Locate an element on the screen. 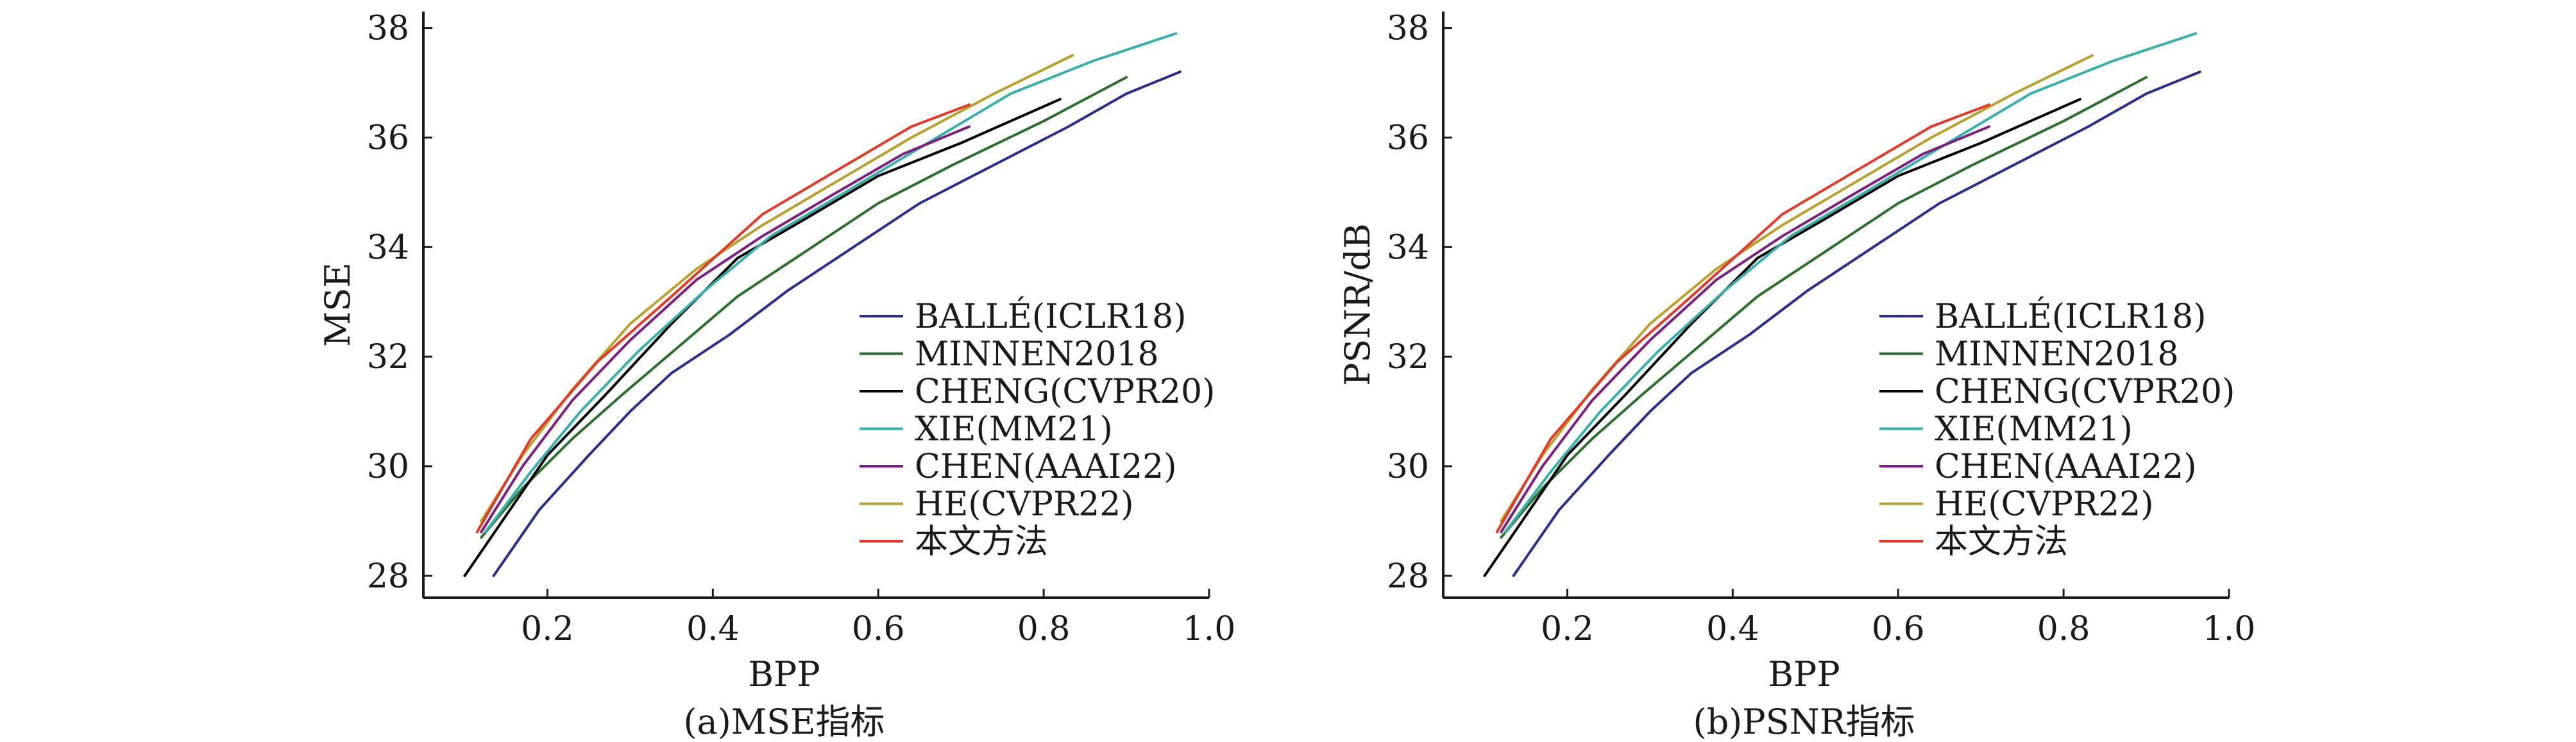 Image resolution: width=2576 pixels, height=742 pixels. panel-b-x-tick-label: 1.0 is located at coordinates (2229, 629).